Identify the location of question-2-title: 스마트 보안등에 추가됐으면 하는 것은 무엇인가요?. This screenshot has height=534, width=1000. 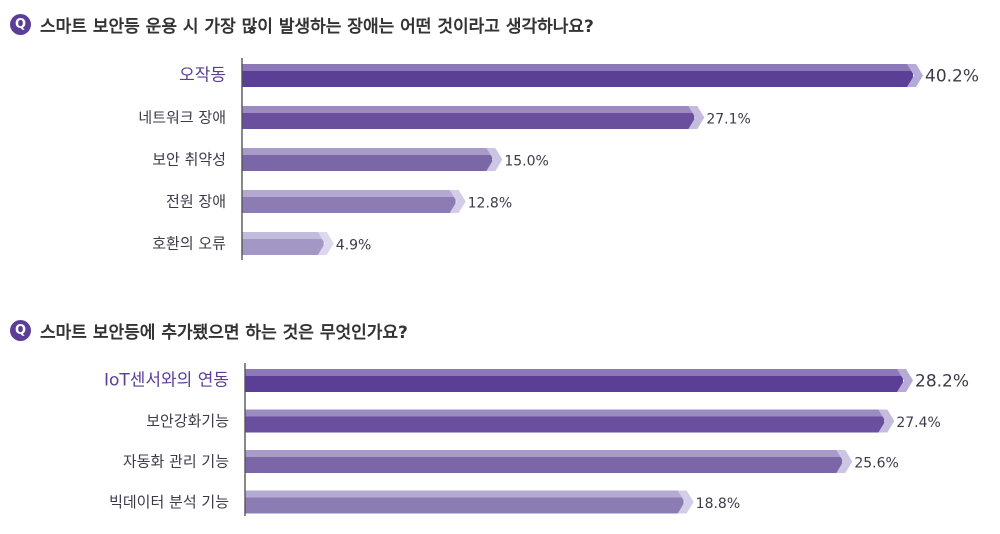
(224, 333).